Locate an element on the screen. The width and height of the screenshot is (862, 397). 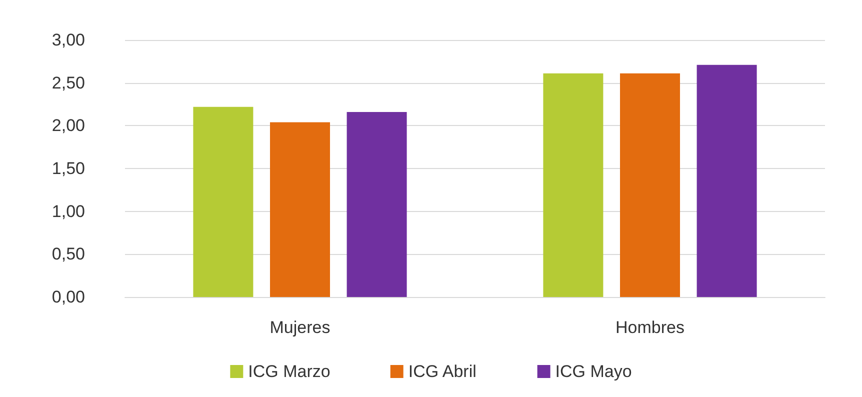
legend-label: ICG Mayo is located at coordinates (593, 371).